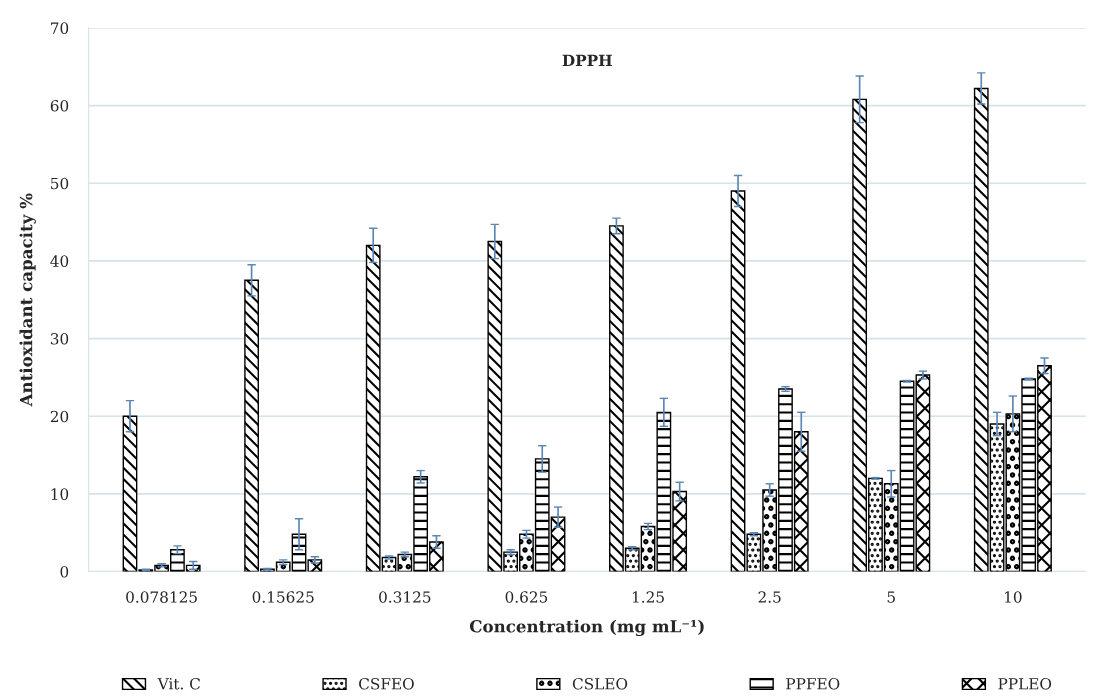  What do you see at coordinates (1013, 597) in the screenshot?
I see `x-tick-label: 10` at bounding box center [1013, 597].